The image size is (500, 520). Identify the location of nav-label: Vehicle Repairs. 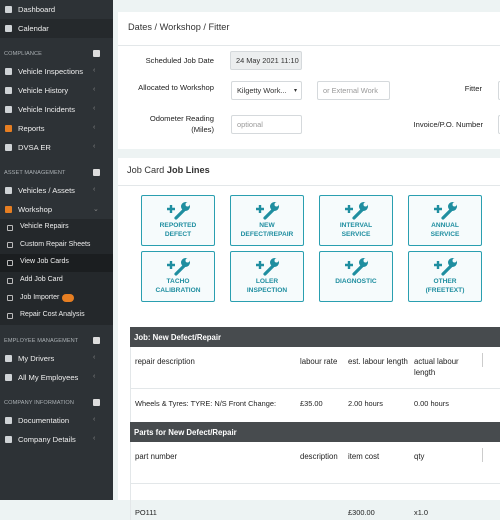
(44, 227).